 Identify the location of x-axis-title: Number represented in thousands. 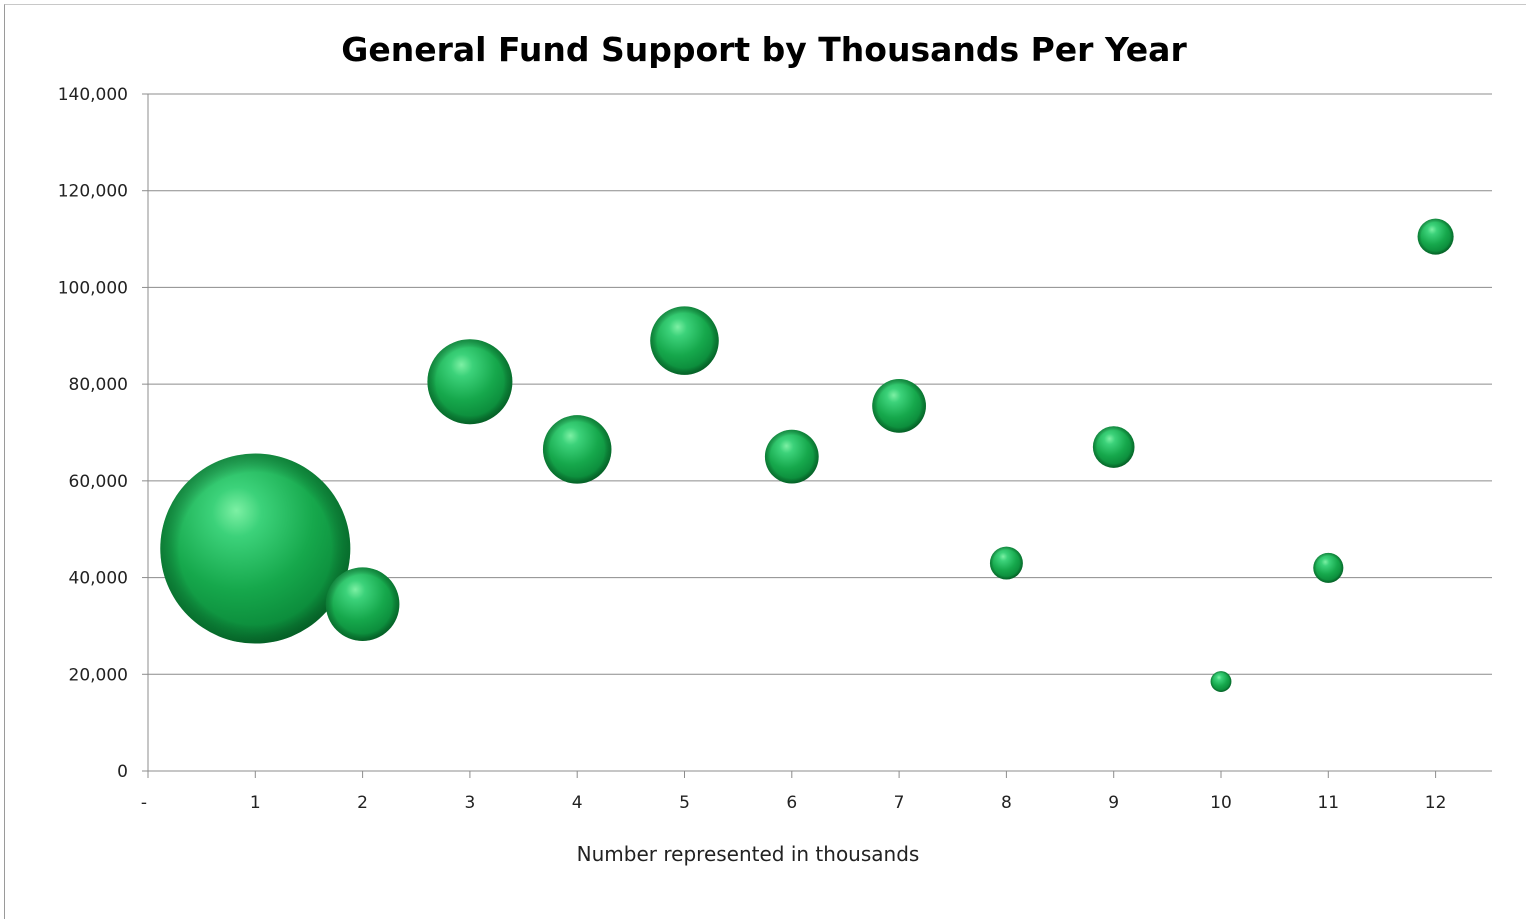
(748, 854).